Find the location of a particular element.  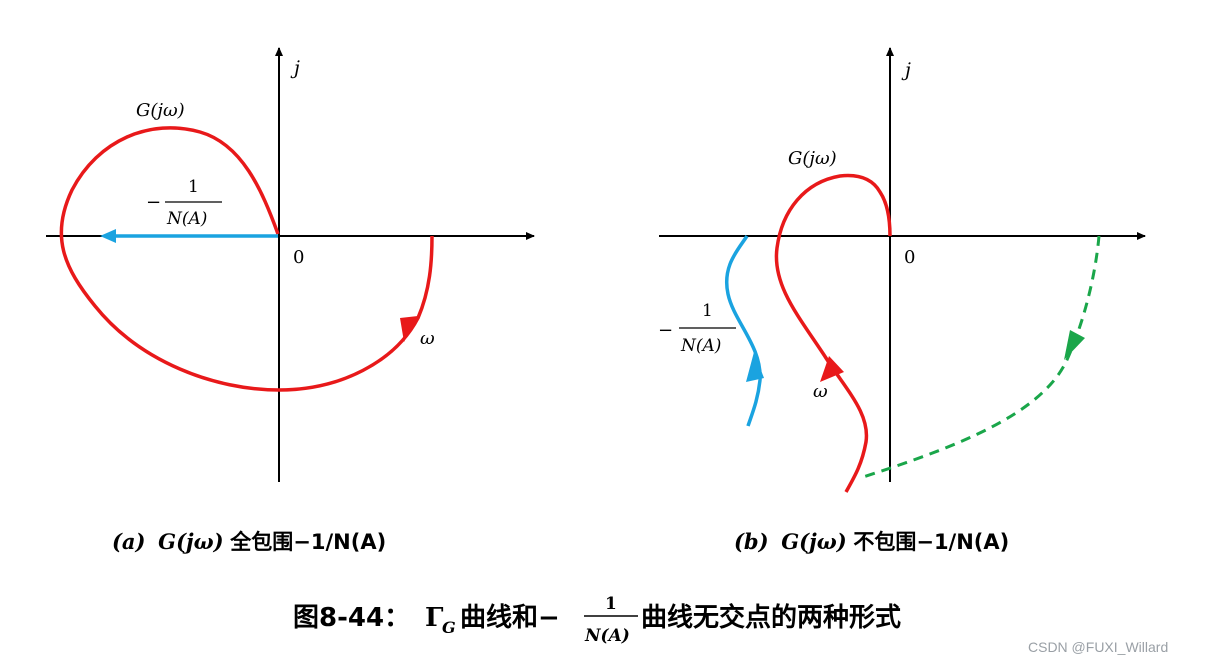

panel-b-omega-label: ω is located at coordinates (820, 391).